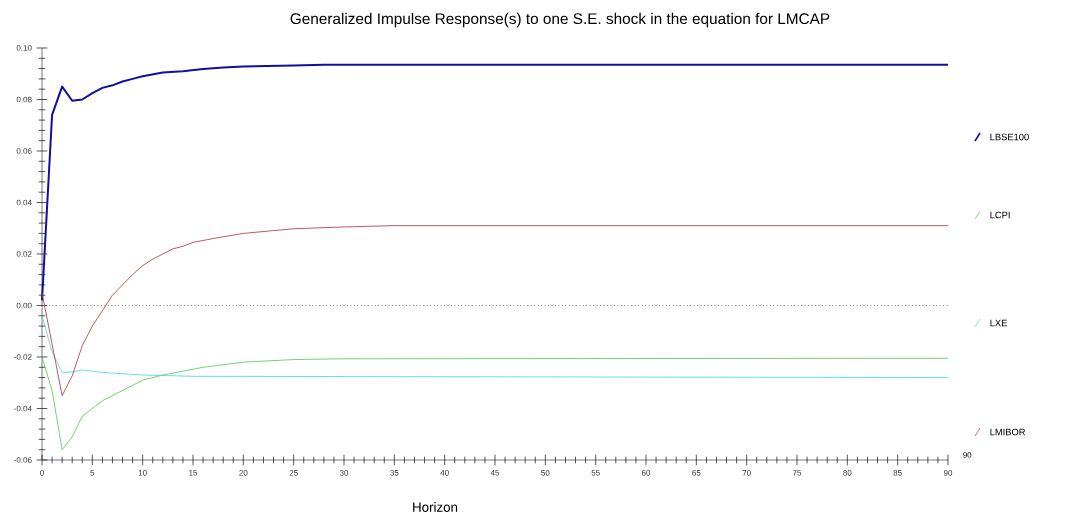 This screenshot has height=517, width=1068. What do you see at coordinates (1009, 137) in the screenshot?
I see `legend-label: LBSE100` at bounding box center [1009, 137].